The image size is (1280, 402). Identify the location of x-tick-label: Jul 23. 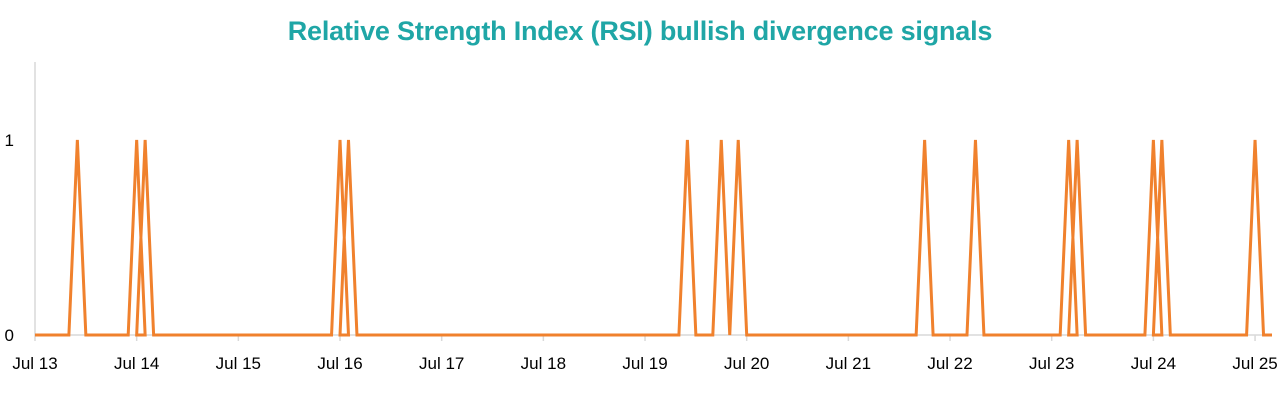
(1051, 363).